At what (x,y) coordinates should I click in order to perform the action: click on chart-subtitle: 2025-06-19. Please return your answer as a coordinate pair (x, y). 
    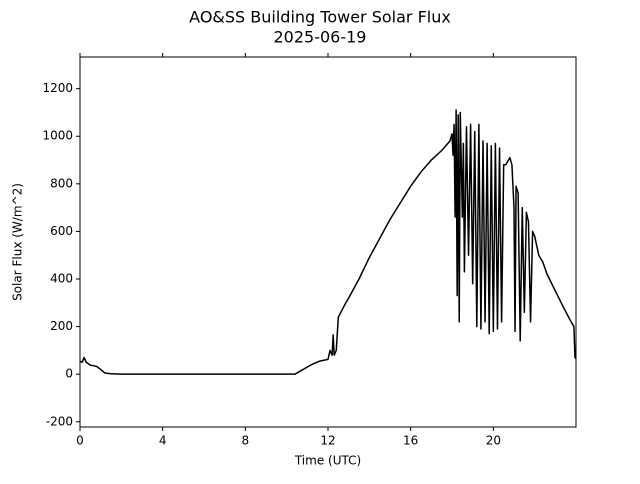
    Looking at the image, I should click on (320, 37).